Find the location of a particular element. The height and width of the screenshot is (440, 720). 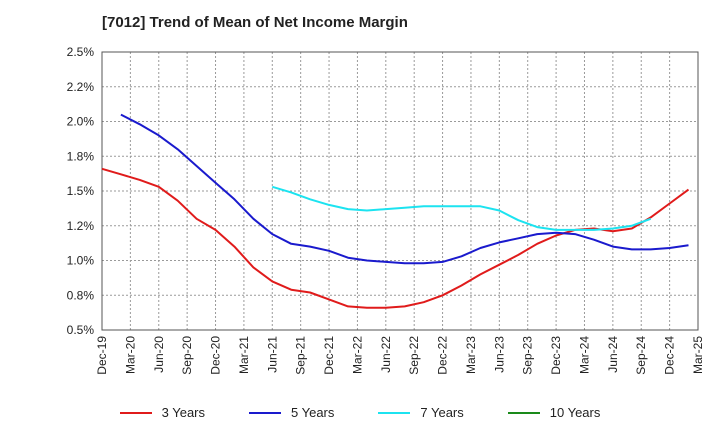

x-tick-label: Dec-22 is located at coordinates (443, 355).